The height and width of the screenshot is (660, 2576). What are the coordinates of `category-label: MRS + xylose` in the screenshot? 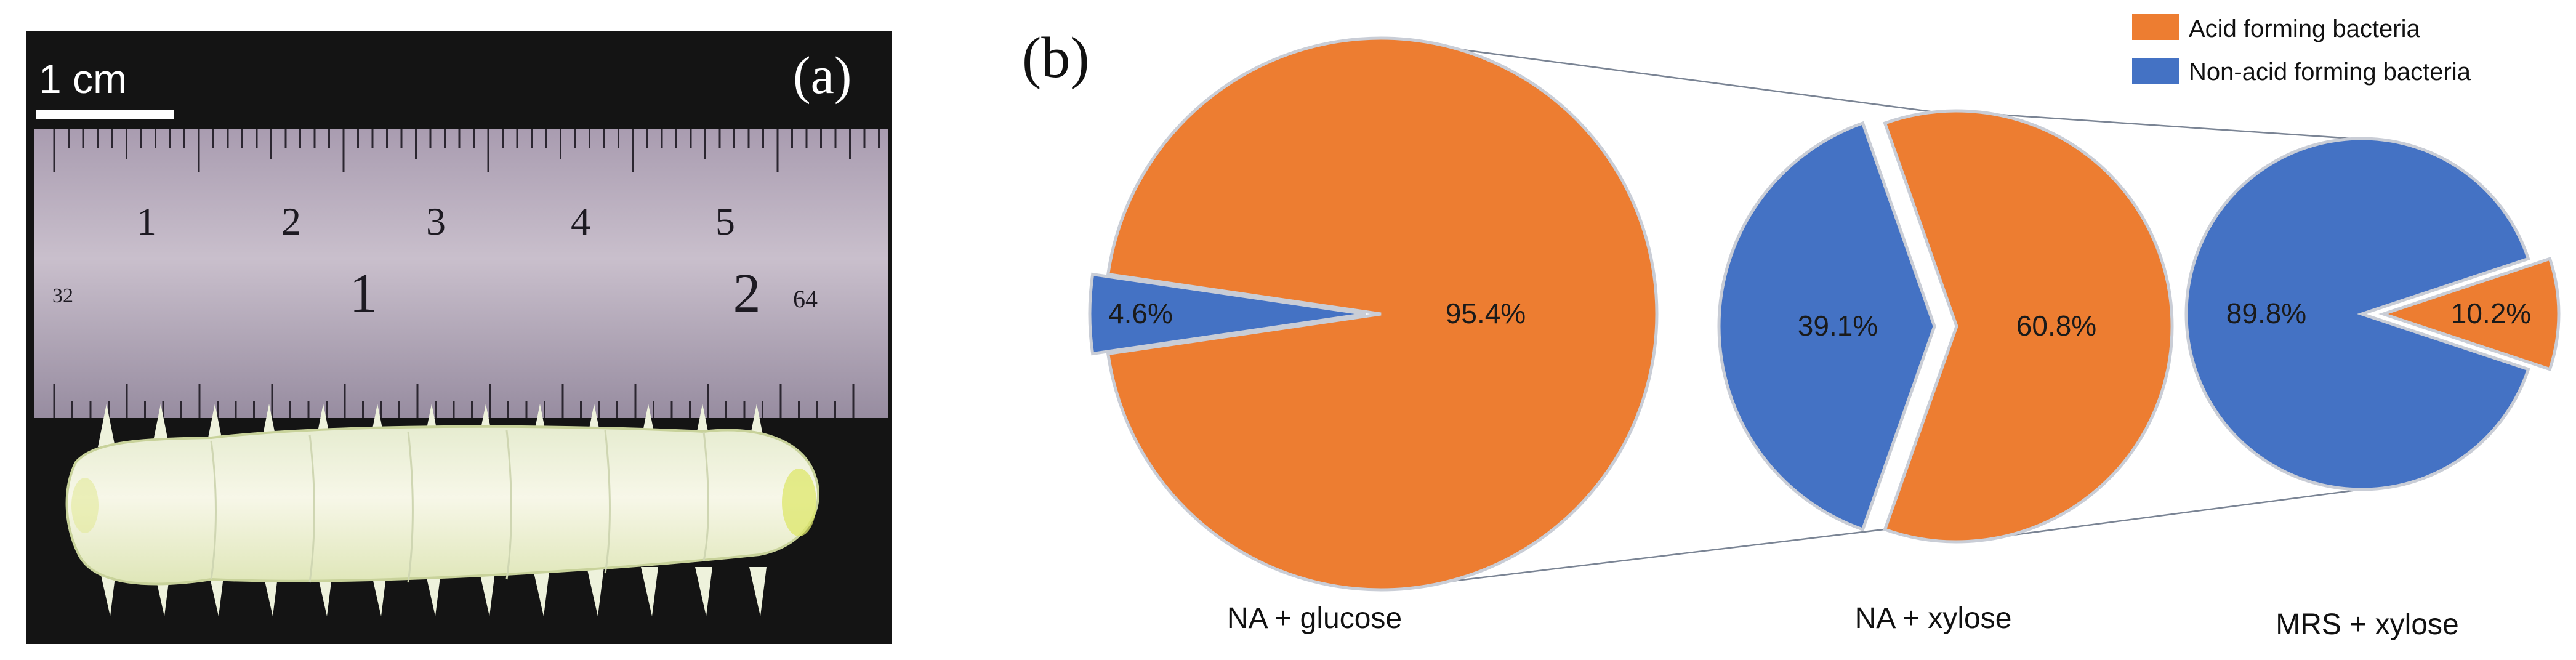 It's located at (2367, 624).